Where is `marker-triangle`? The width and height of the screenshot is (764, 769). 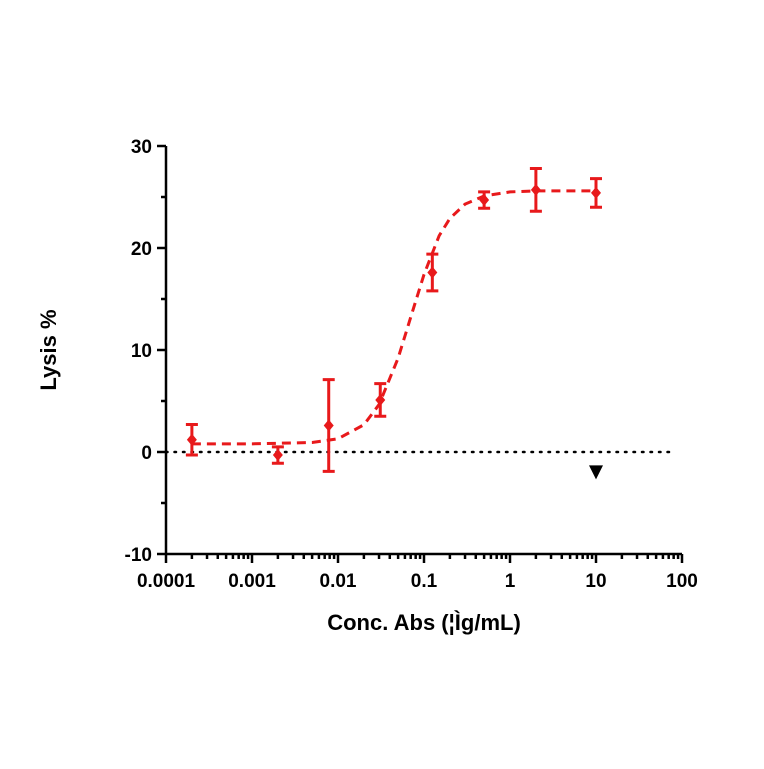 marker-triangle is located at coordinates (596, 472).